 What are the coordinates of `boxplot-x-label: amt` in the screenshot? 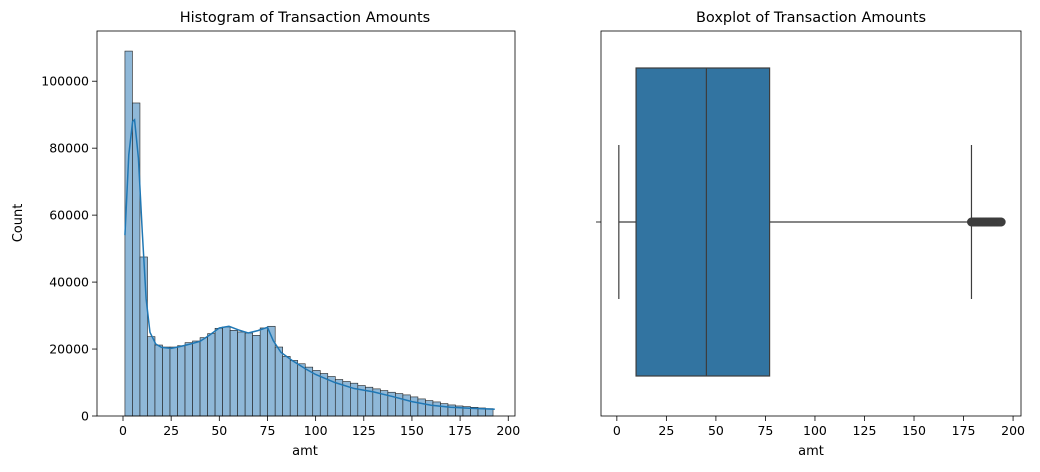 It's located at (811, 451).